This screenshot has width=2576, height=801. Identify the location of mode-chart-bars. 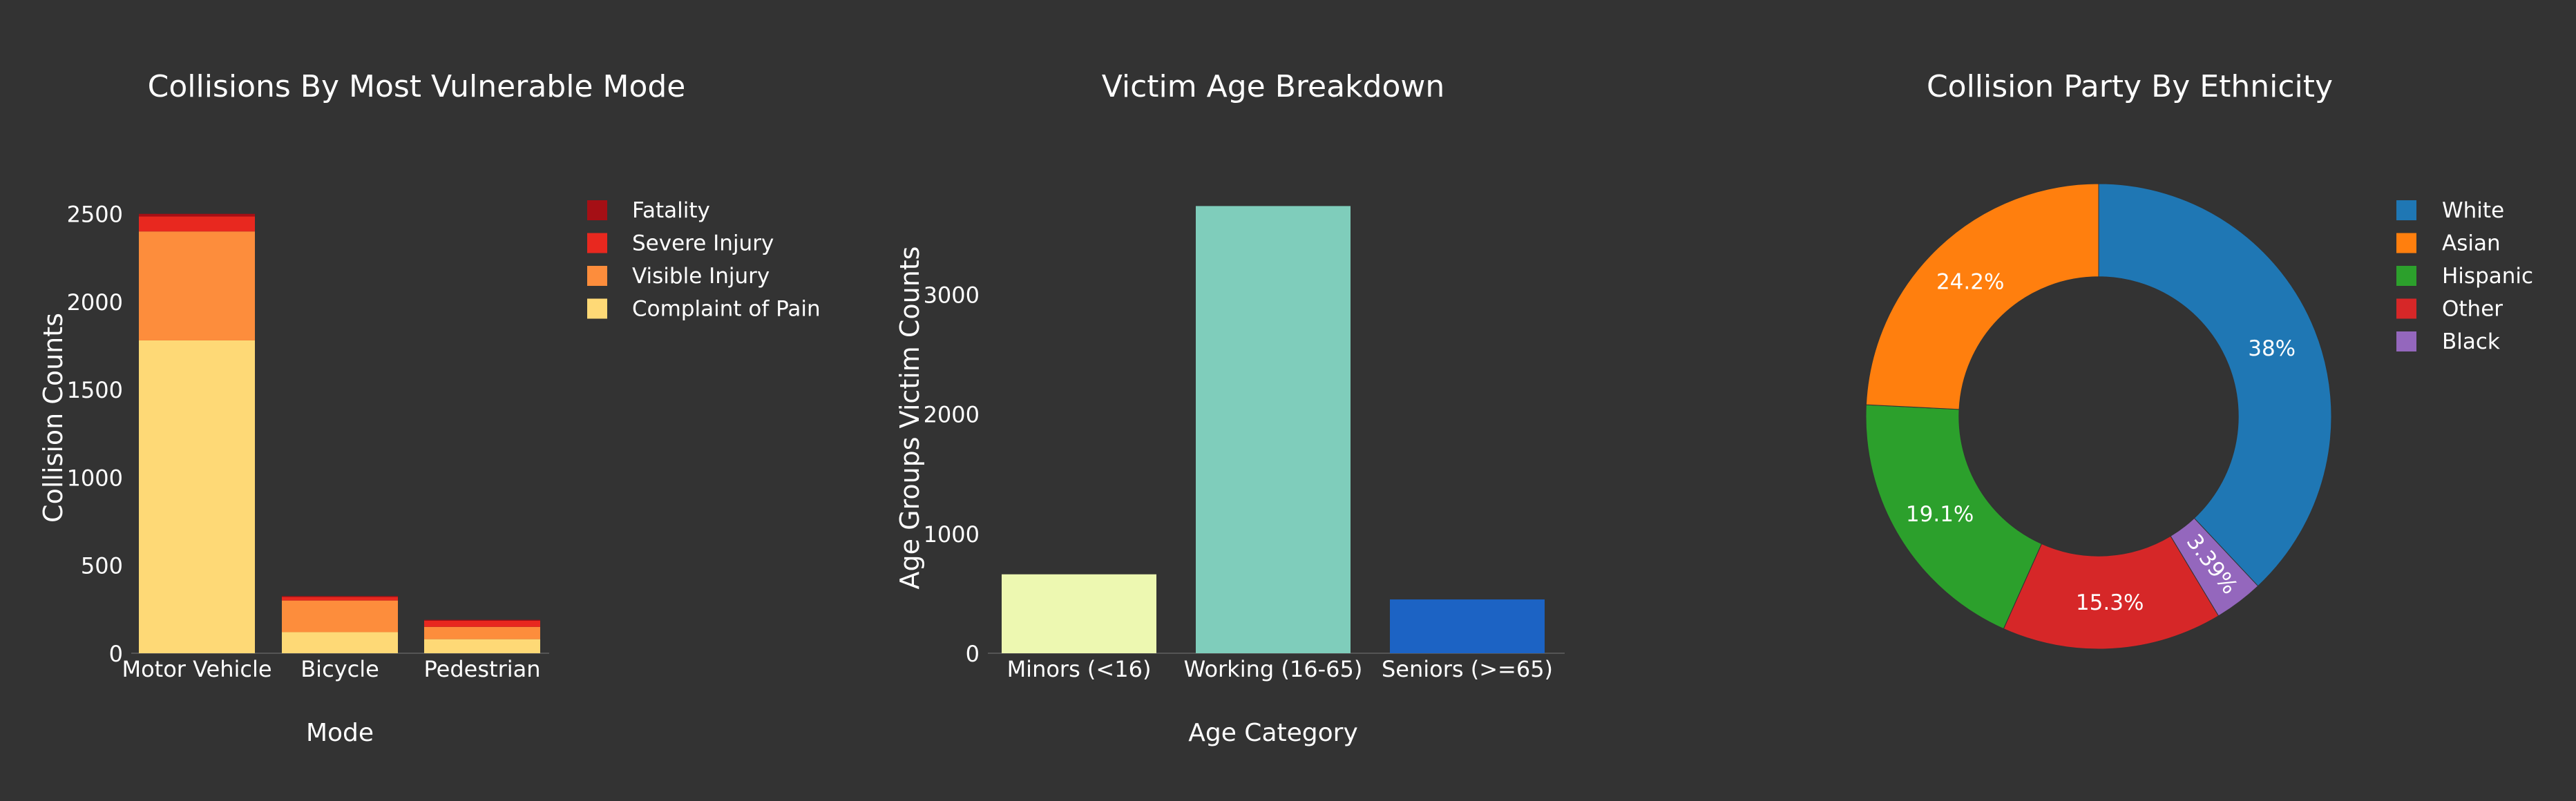
(339, 433).